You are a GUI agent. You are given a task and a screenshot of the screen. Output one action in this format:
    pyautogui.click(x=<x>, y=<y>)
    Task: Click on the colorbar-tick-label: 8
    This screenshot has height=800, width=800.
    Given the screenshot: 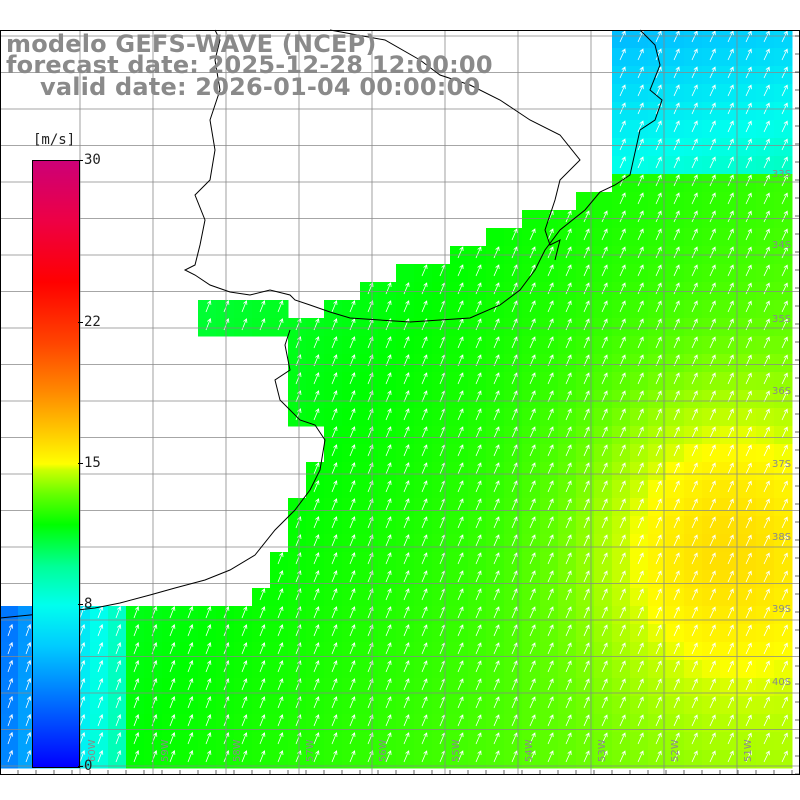 What is the action you would take?
    pyautogui.click(x=88, y=604)
    